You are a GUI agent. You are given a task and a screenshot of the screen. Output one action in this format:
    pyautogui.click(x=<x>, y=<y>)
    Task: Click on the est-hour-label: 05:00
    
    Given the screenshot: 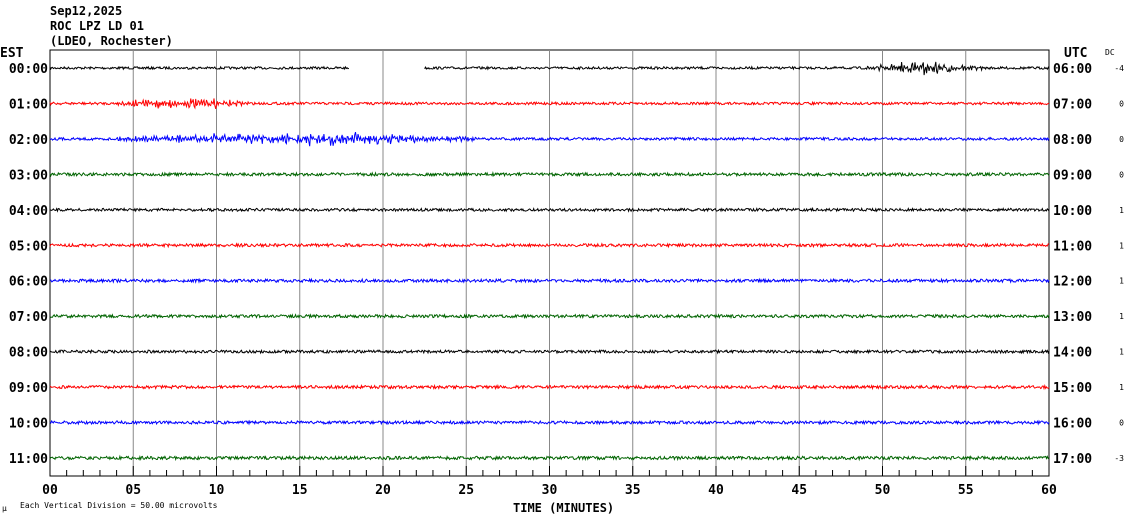 What is the action you would take?
    pyautogui.click(x=28, y=246)
    